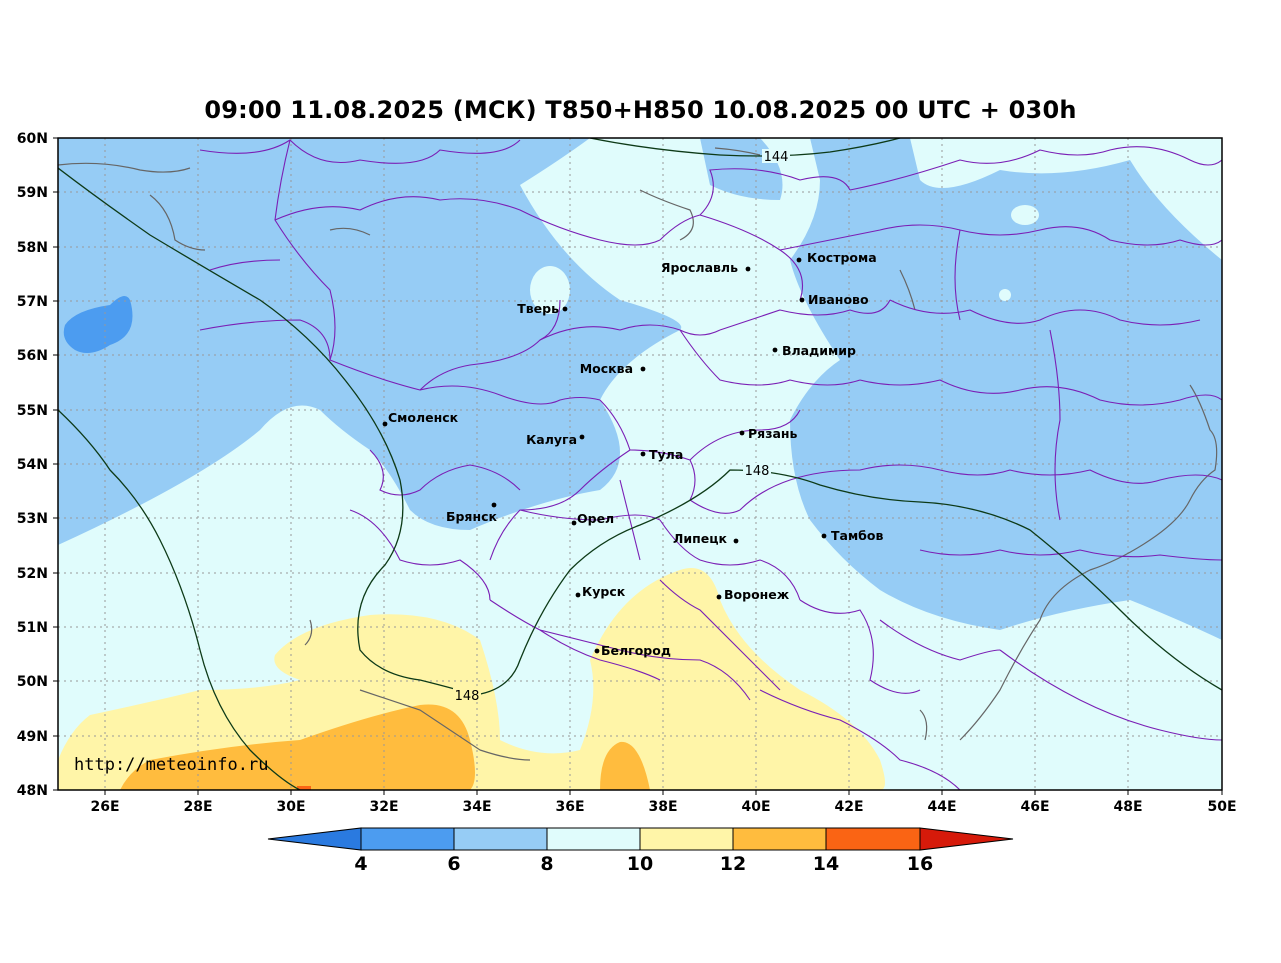 The image size is (1281, 963). Describe the element at coordinates (32, 193) in the screenshot. I see `lat-label: 59N` at that location.